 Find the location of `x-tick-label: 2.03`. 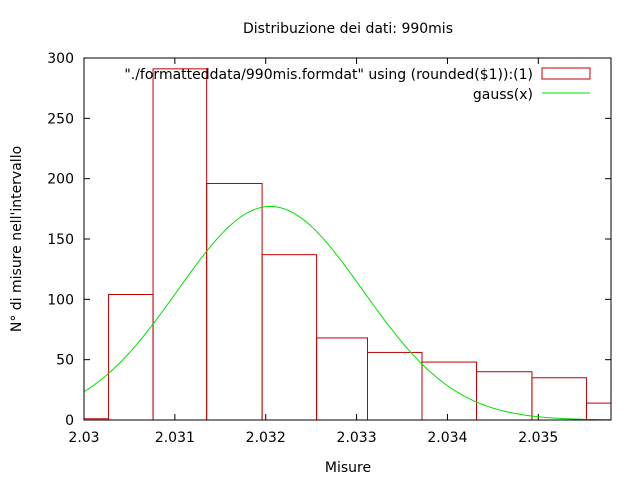

x-tick-label: 2.03 is located at coordinates (83, 438).